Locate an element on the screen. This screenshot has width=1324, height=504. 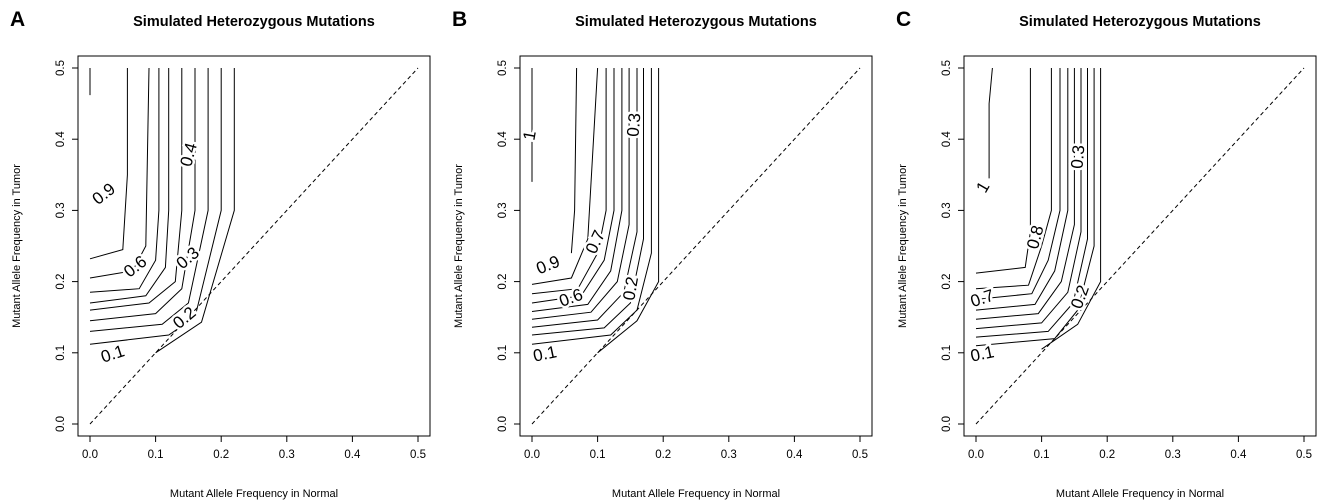
panel-letter: A is located at coordinates (17, 19).